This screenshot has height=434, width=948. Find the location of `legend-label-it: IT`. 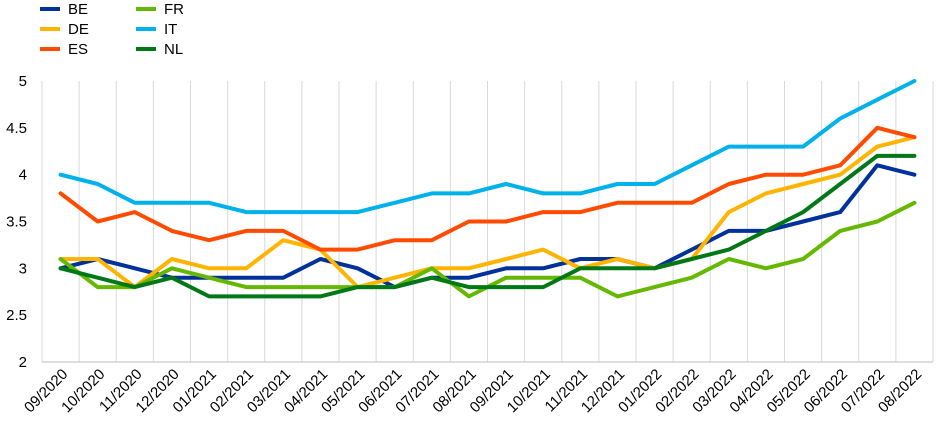

legend-label-it: IT is located at coordinates (170, 29).